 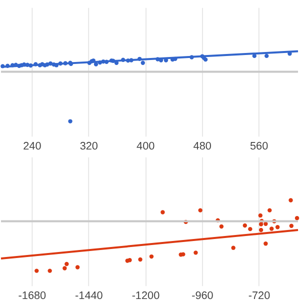 I want to click on x-tick-label: 400, so click(x=145, y=146).